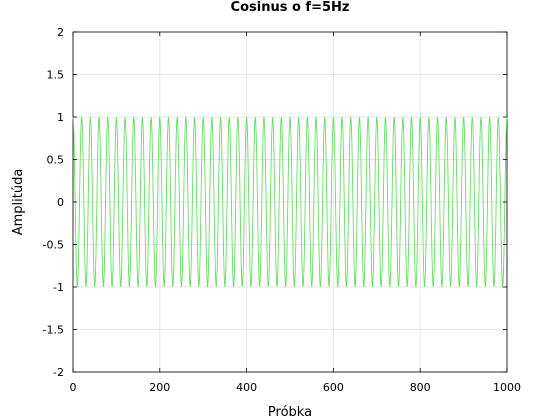  Describe the element at coordinates (333, 387) in the screenshot. I see `x-tick-label: 600` at that location.